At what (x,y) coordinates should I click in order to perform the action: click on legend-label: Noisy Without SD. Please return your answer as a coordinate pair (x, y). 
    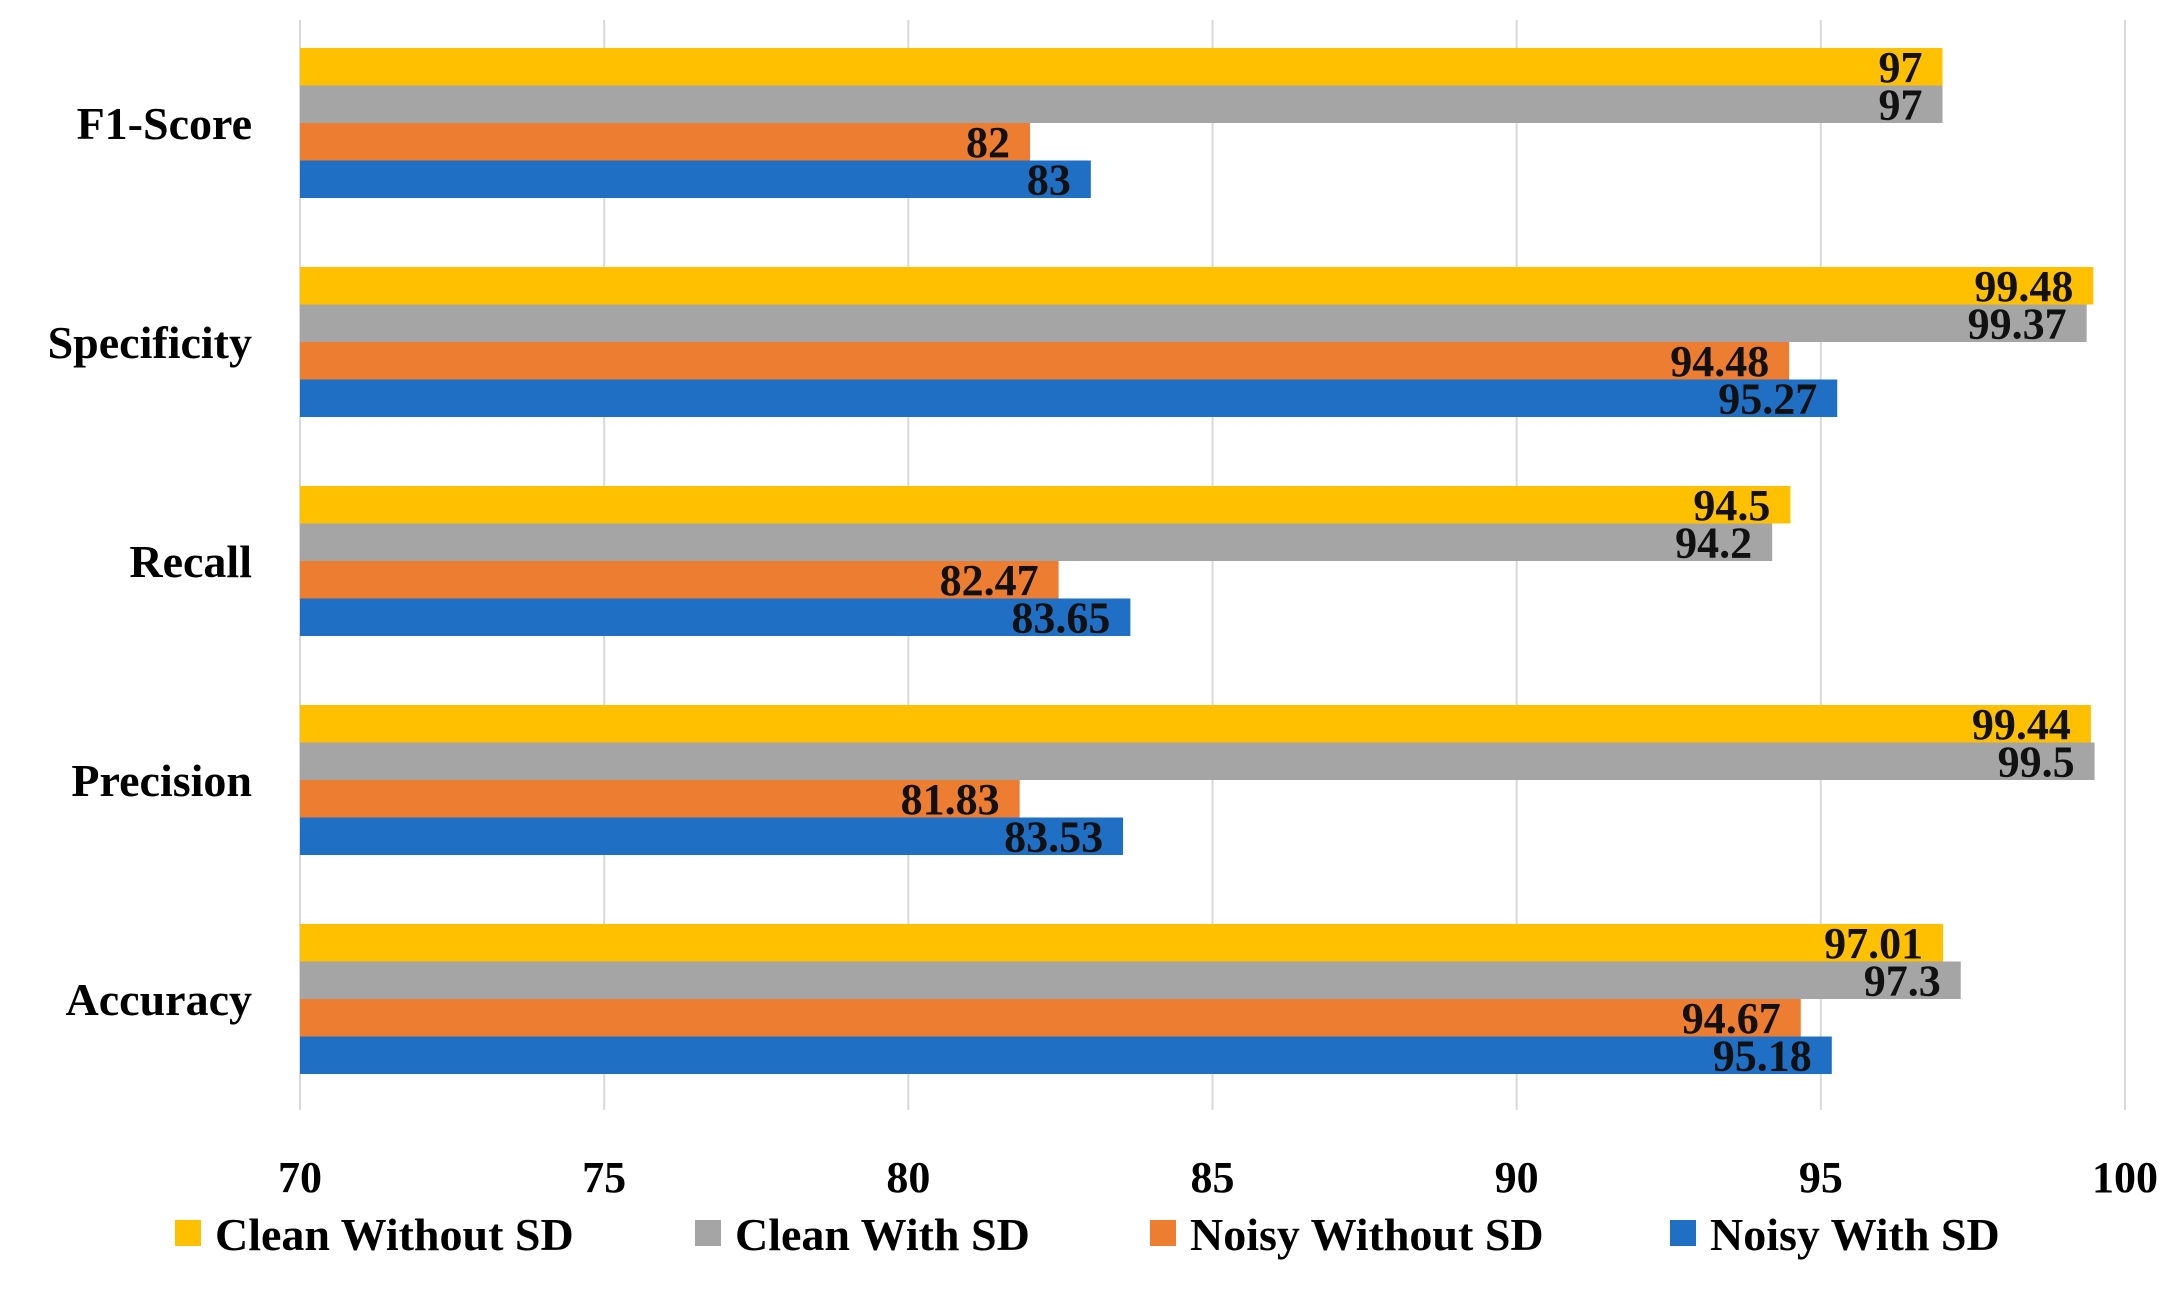
    Looking at the image, I should click on (1367, 1234).